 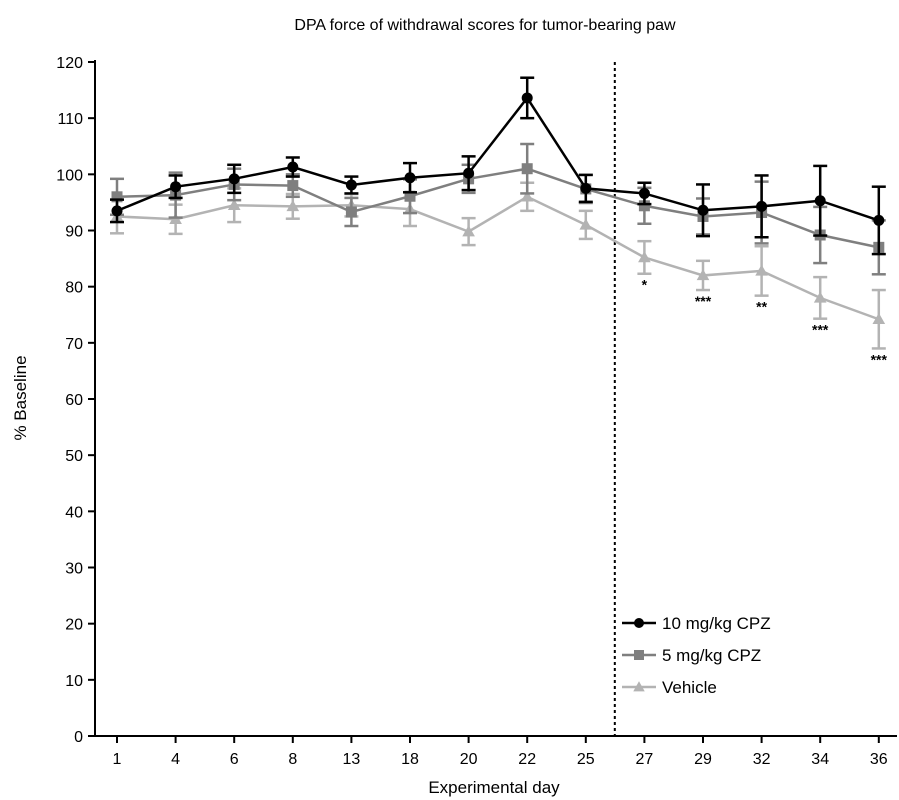 What do you see at coordinates (711, 655) in the screenshot?
I see `legend-label: 5 mg/kg CPZ` at bounding box center [711, 655].